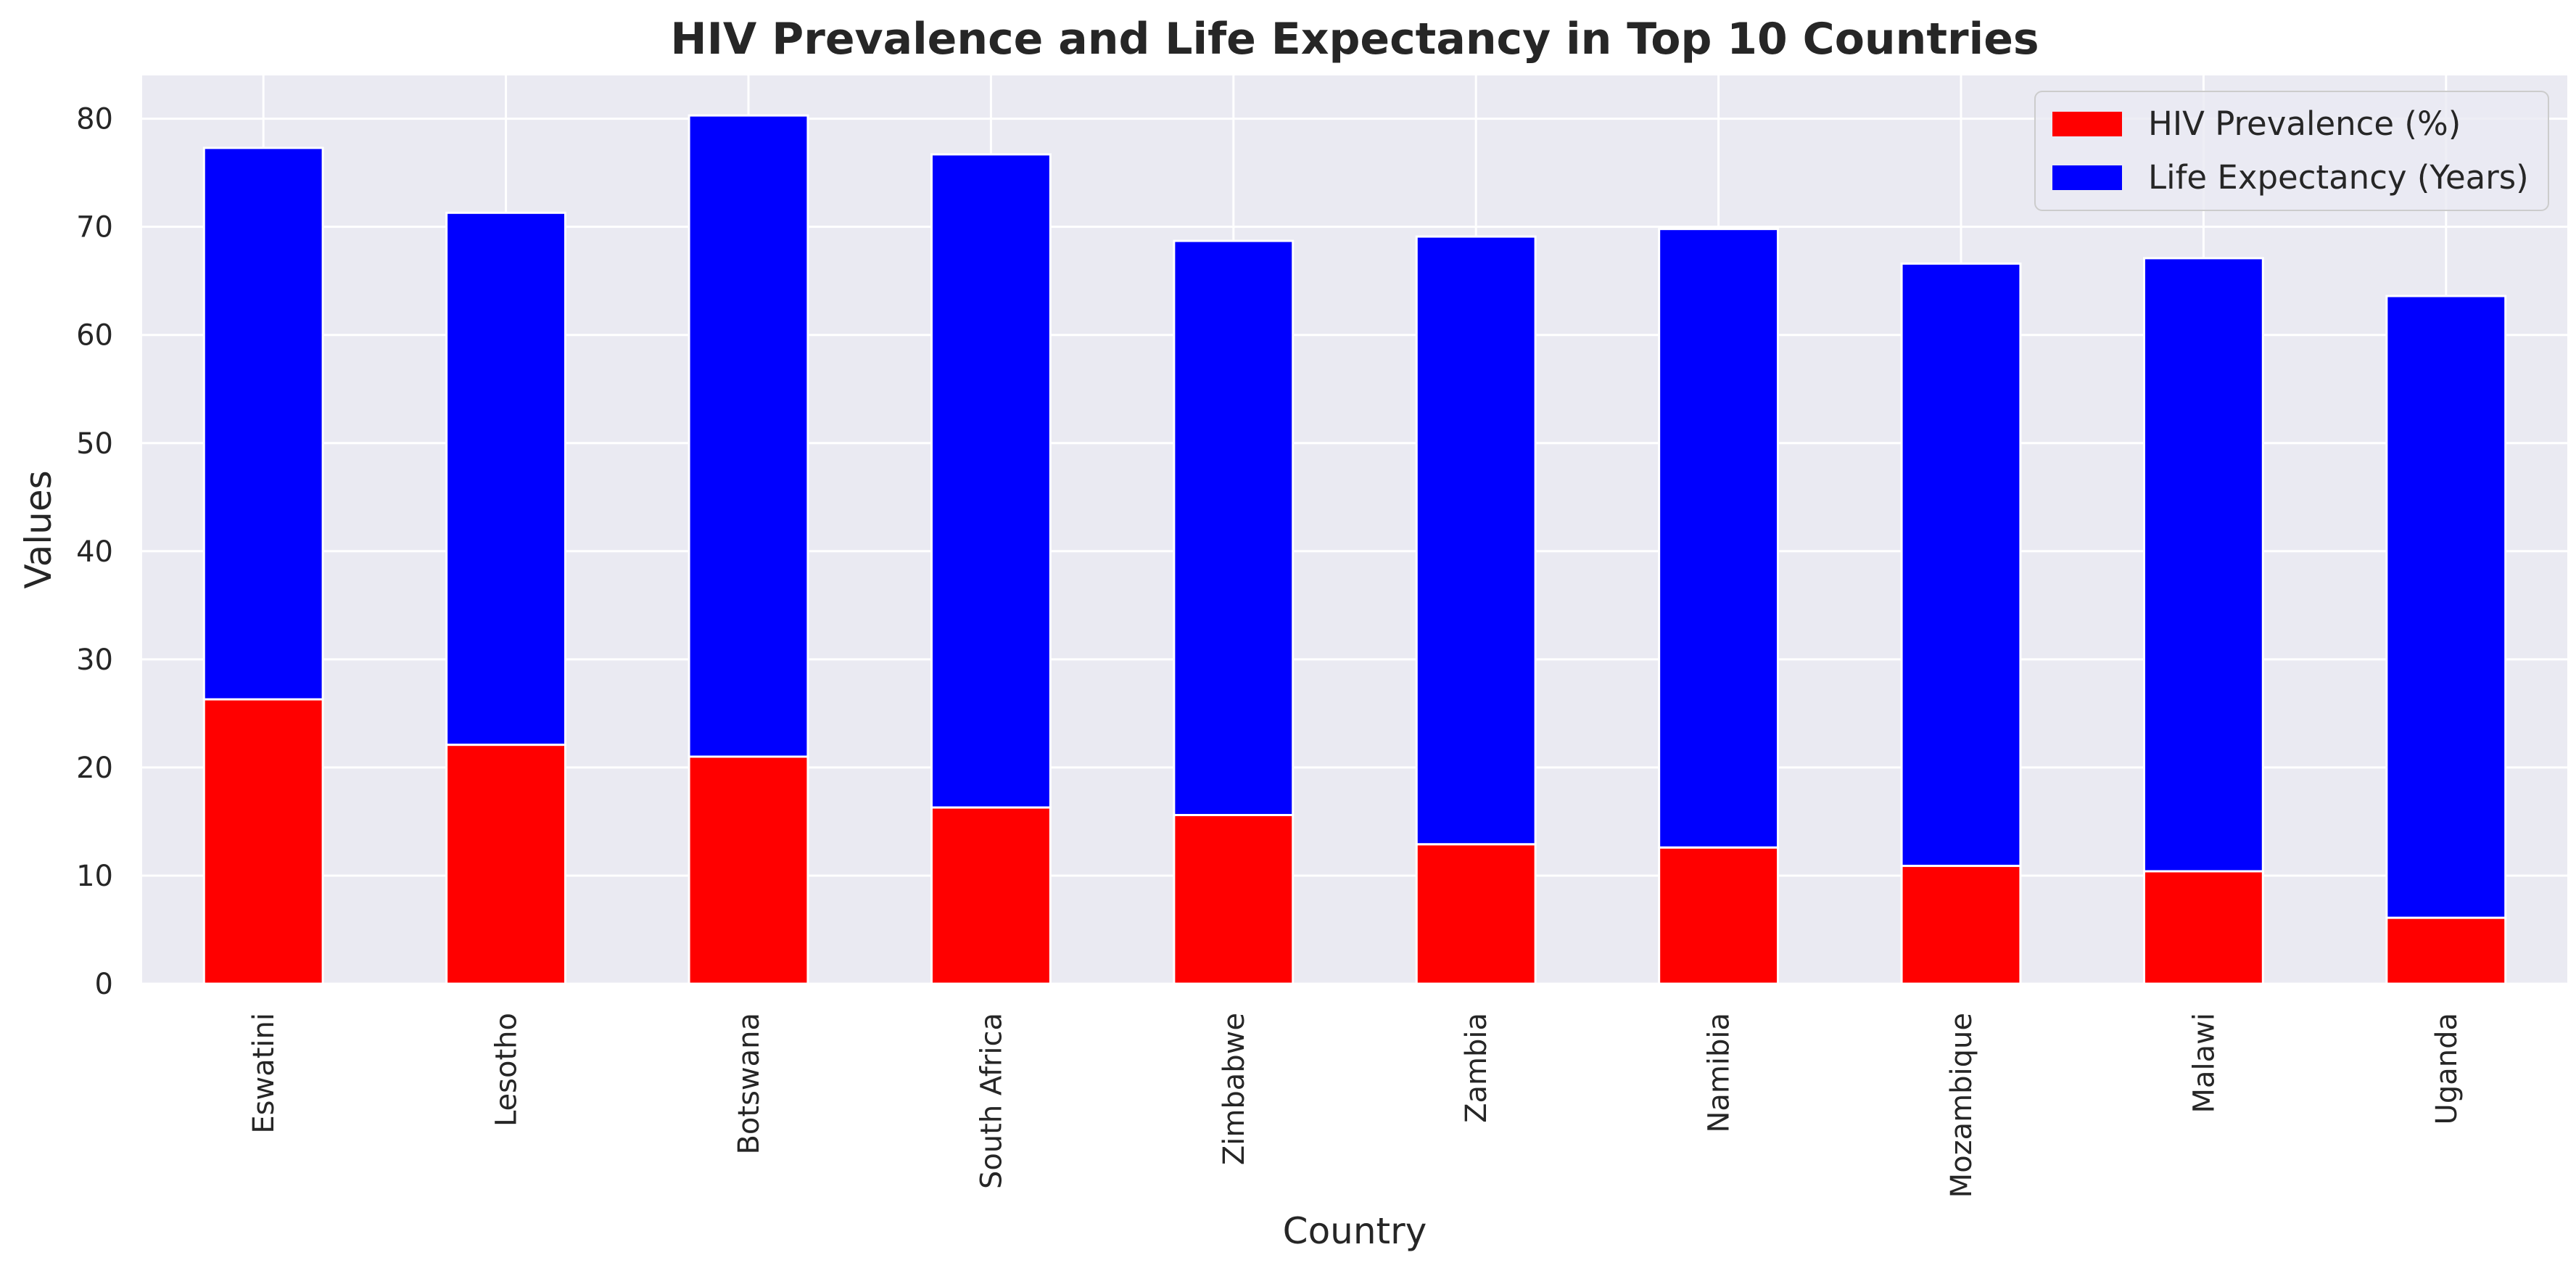 Image resolution: width=2576 pixels, height=1271 pixels. I want to click on x-tick-label: Zambia, so click(1476, 1068).